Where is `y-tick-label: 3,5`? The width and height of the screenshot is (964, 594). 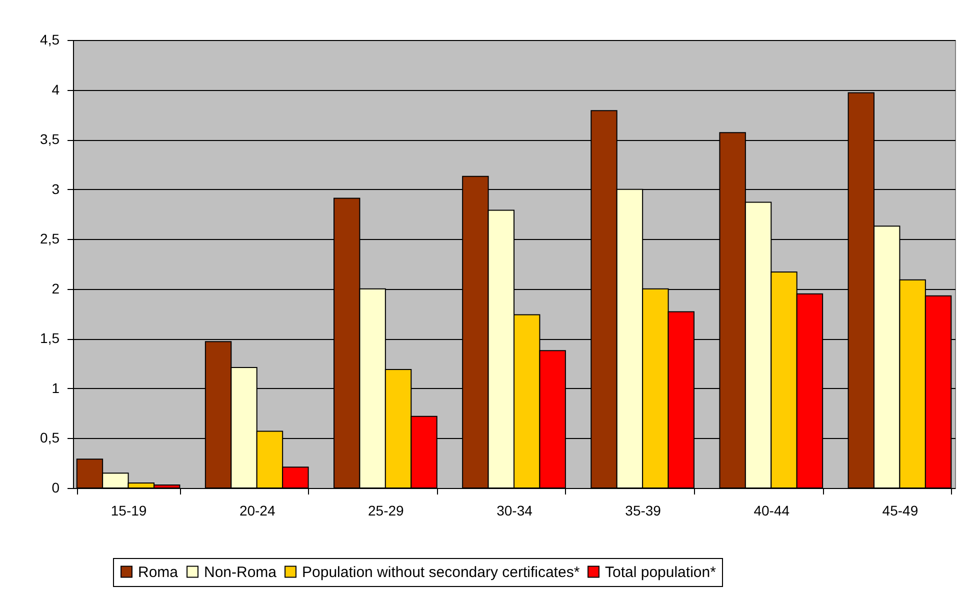 y-tick-label: 3,5 is located at coordinates (50, 139).